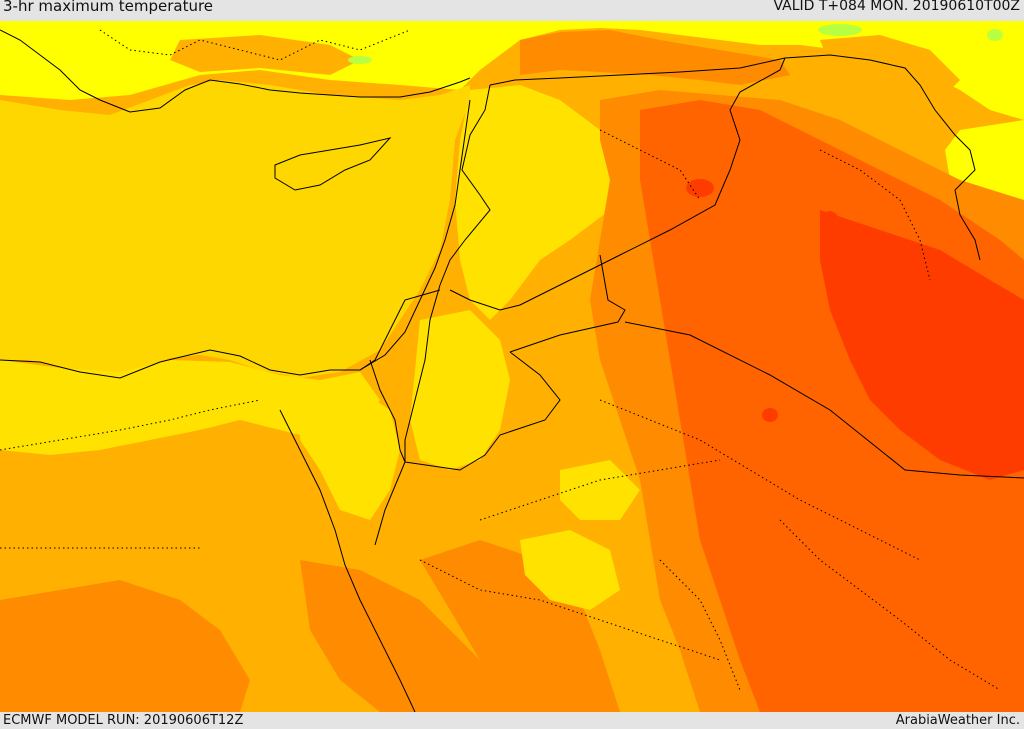 This screenshot has width=1024, height=729. What do you see at coordinates (655, 57) in the screenshot?
I see `anatolia-orange-streak` at bounding box center [655, 57].